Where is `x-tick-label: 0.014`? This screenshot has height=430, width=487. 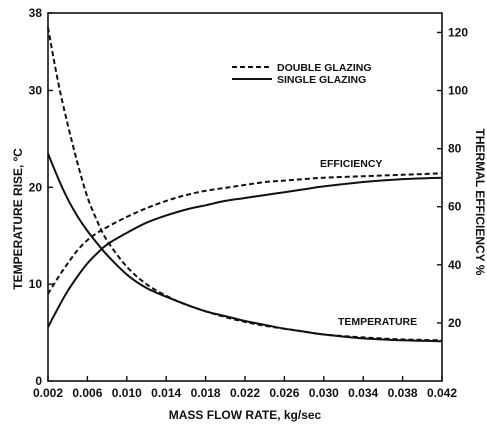
x-tick-label: 0.014 is located at coordinates (166, 393).